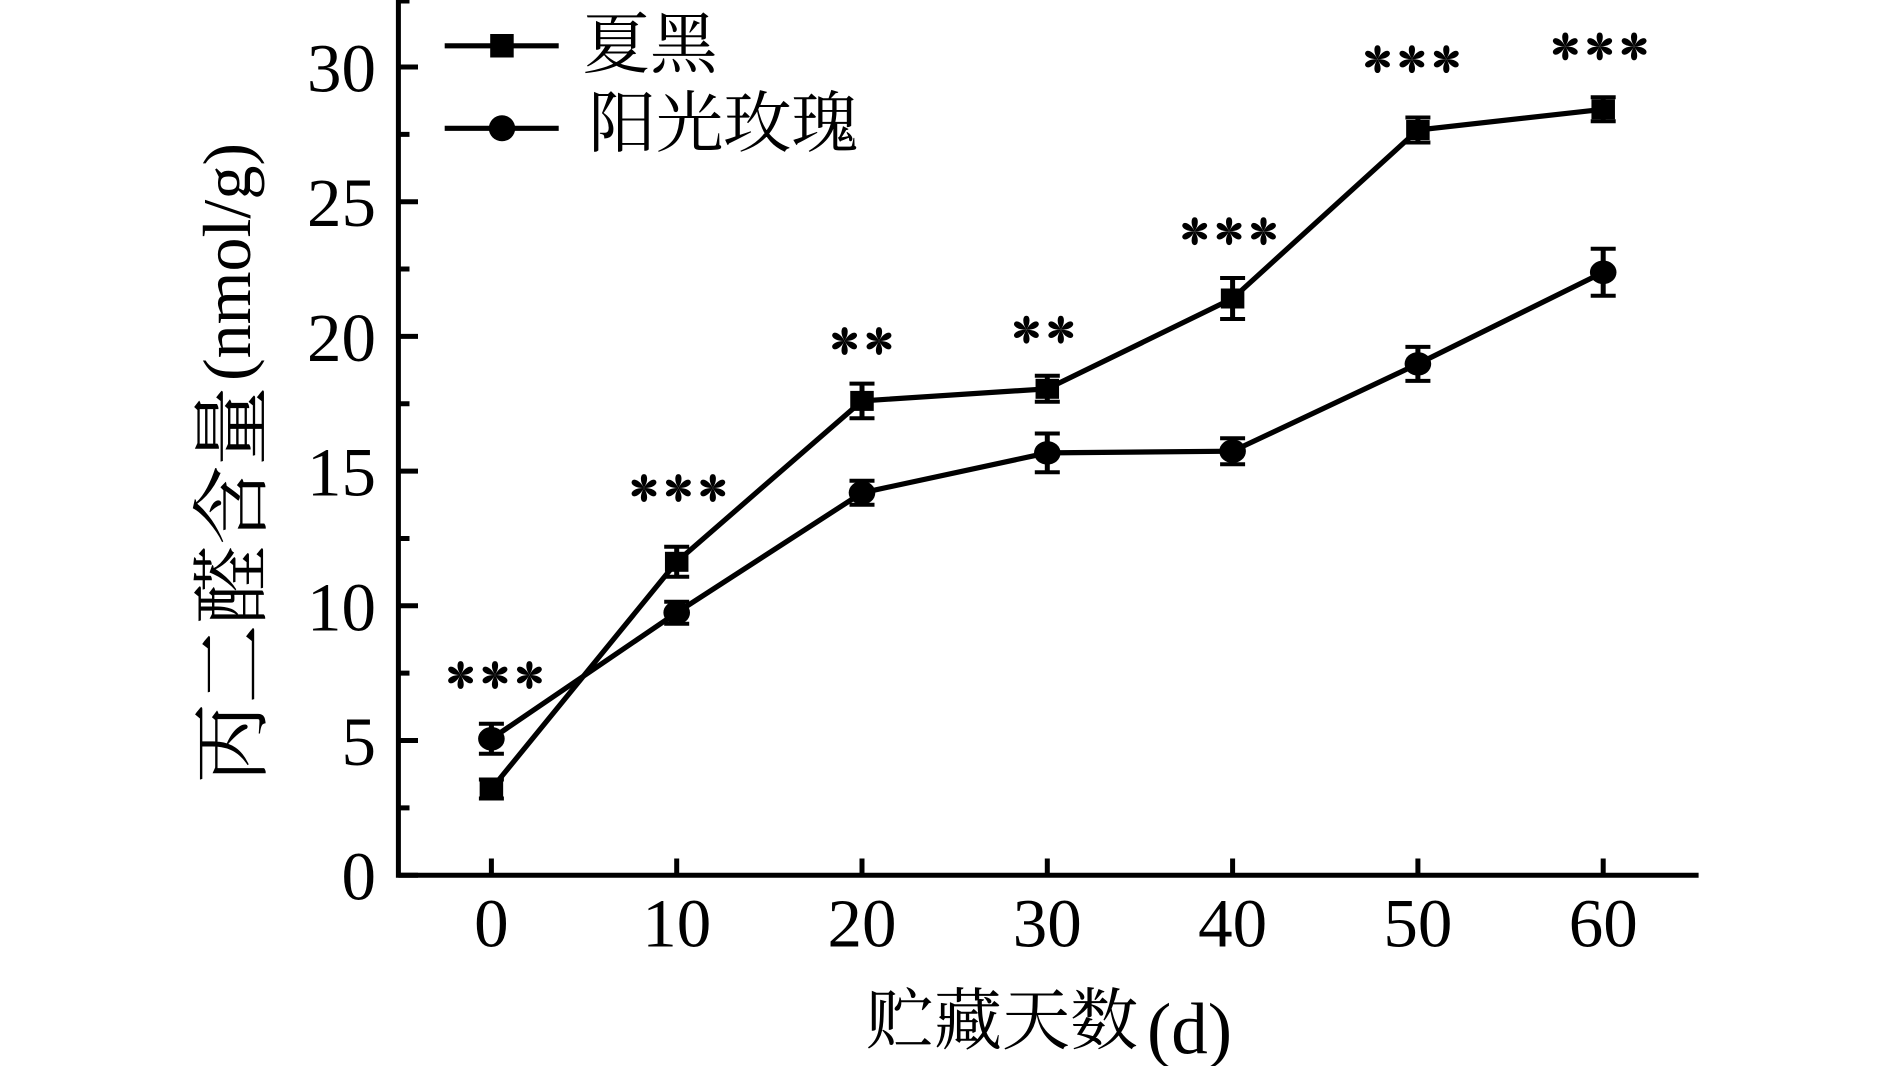 The width and height of the screenshot is (1890, 1071). What do you see at coordinates (1232, 924) in the screenshot?
I see `svg-text: 40` at bounding box center [1232, 924].